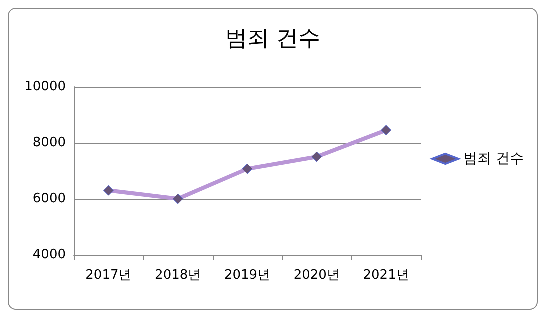  I want to click on y-tick-label: 4000, so click(49, 255).